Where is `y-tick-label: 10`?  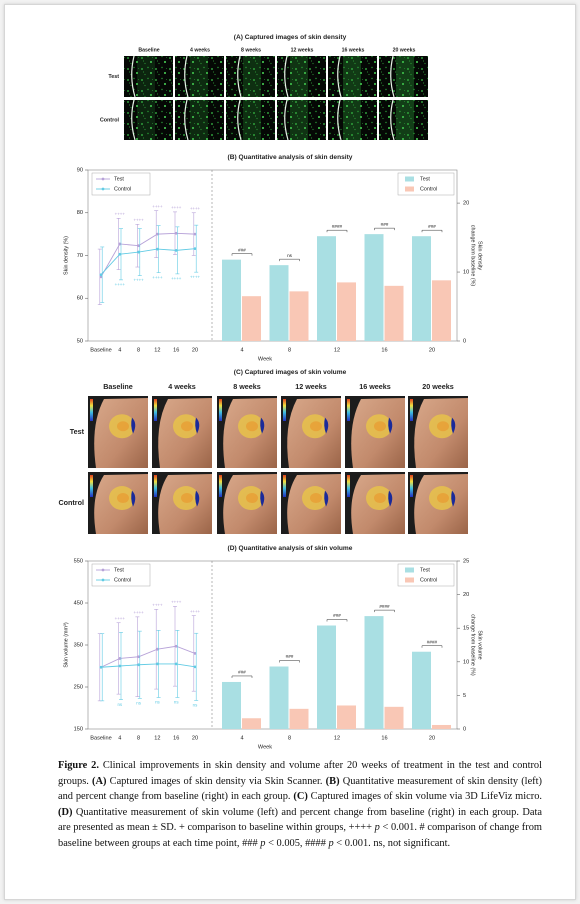
y-tick-label: 10 is located at coordinates (466, 662).